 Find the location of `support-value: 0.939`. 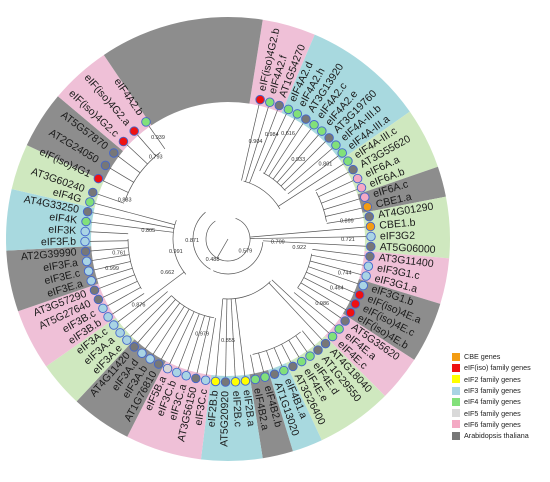

support-value: 0.939 is located at coordinates (158, 138).